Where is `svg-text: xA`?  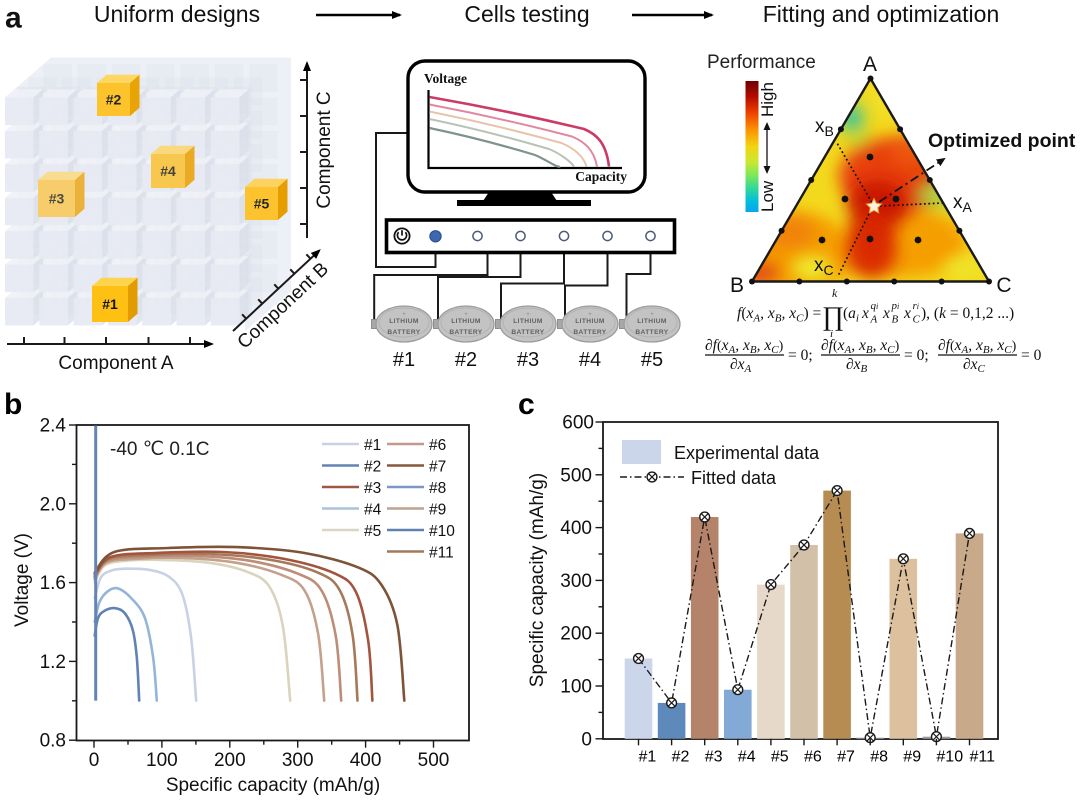
svg-text: xA is located at coordinates (963, 203).